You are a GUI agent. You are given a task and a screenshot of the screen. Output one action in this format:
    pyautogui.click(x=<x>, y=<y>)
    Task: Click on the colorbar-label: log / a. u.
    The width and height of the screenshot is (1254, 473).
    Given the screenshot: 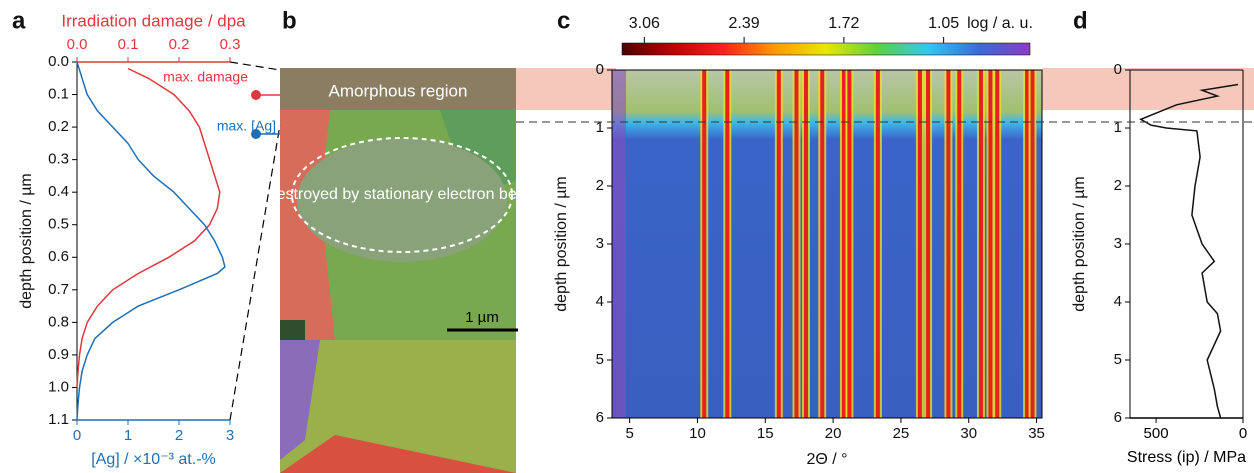 What is the action you would take?
    pyautogui.click(x=1000, y=23)
    